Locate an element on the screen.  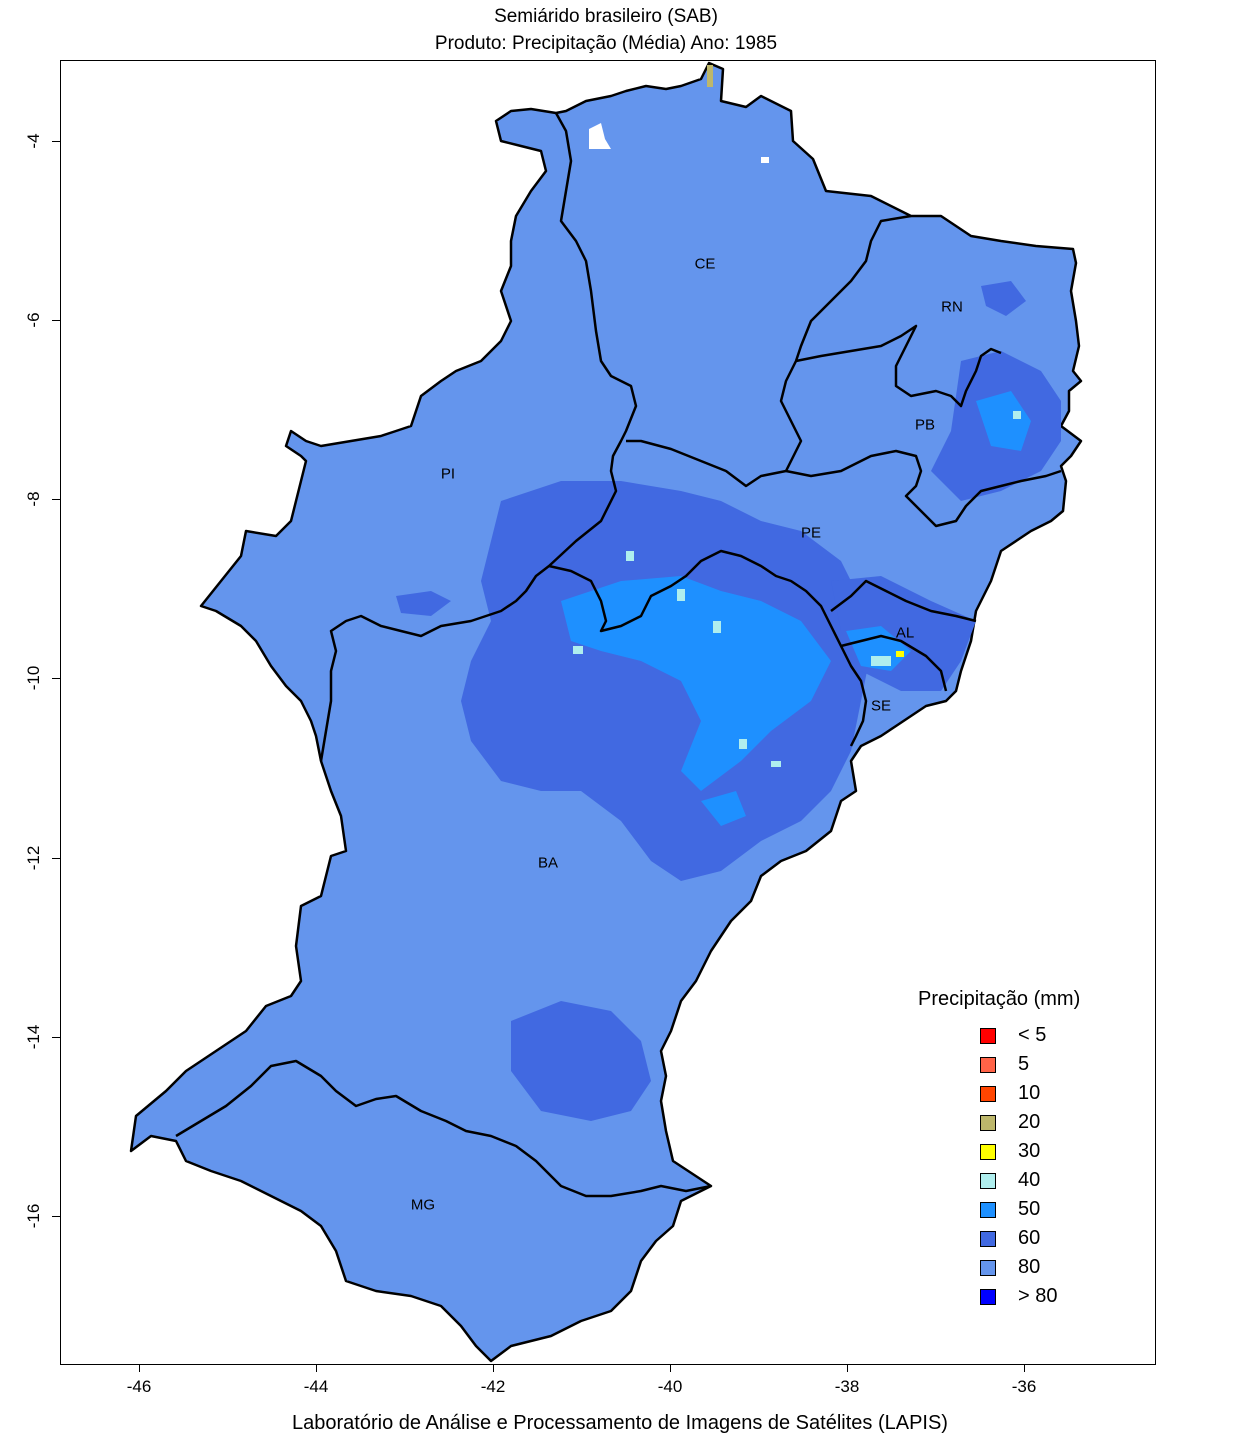
legend-label: 30 is located at coordinates (1029, 1151).